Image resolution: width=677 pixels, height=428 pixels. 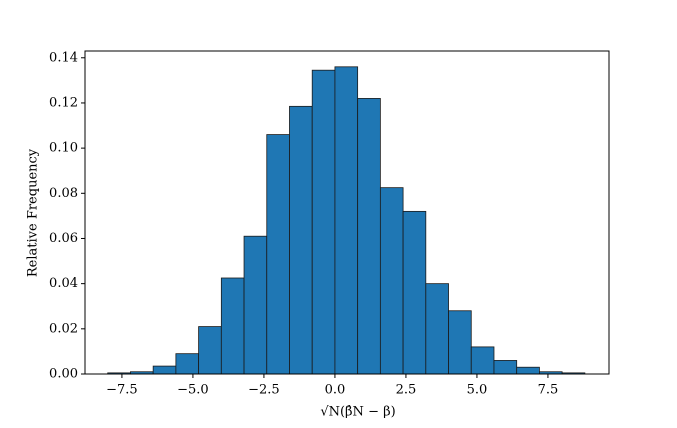 What do you see at coordinates (63, 57) in the screenshot?
I see `y-tick-label: 0.14` at bounding box center [63, 57].